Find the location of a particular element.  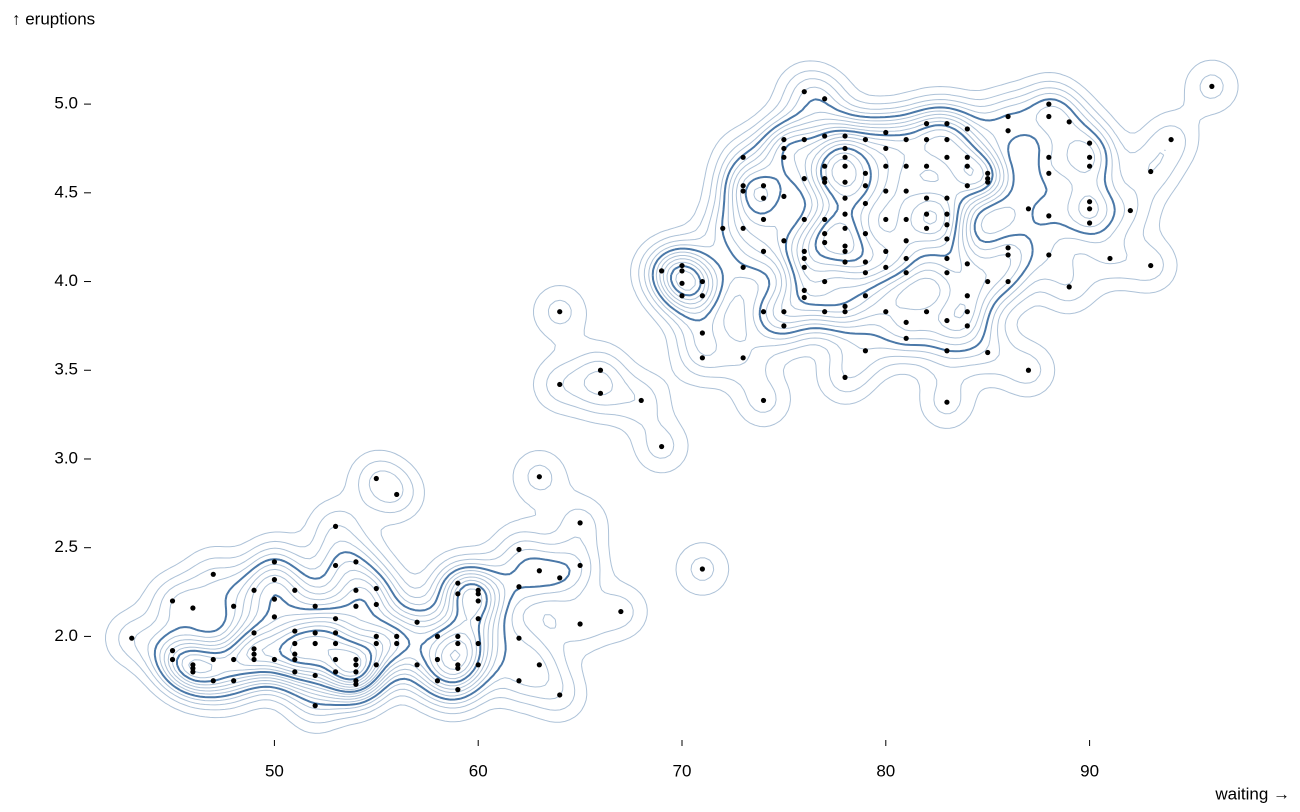

y-tick-label: 2.0 is located at coordinates (66, 635).